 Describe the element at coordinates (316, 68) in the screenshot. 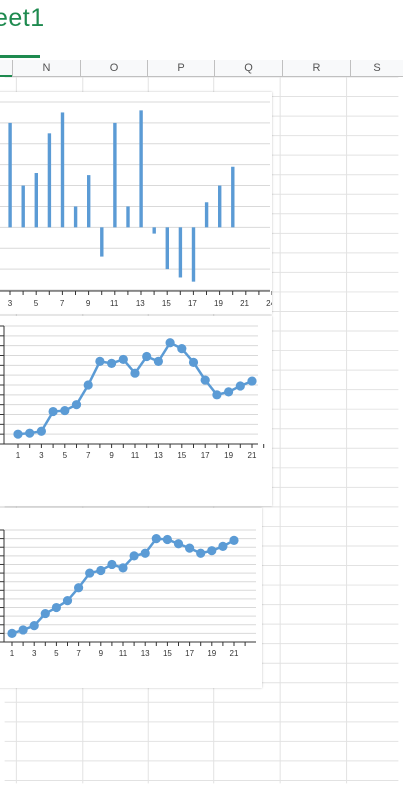

I see `column-header-r: R` at that location.